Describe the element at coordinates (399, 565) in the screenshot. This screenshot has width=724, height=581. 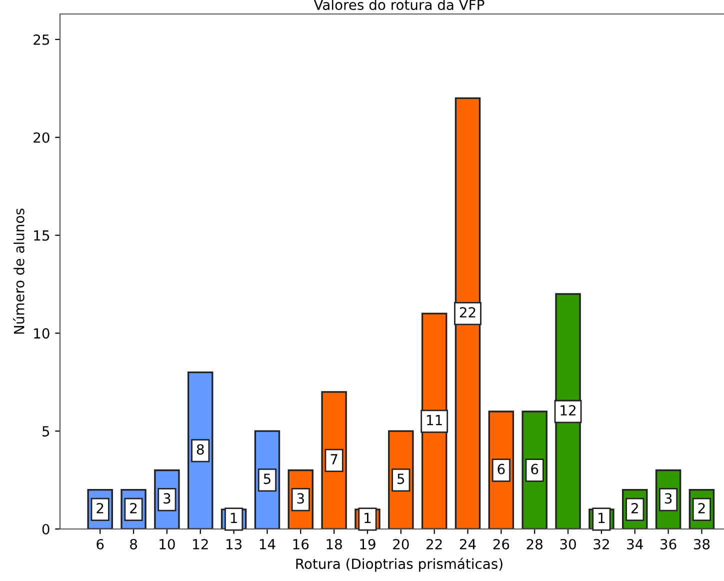
I see `x-axis-title: Rotura (Dioptrias prismáticas)` at that location.